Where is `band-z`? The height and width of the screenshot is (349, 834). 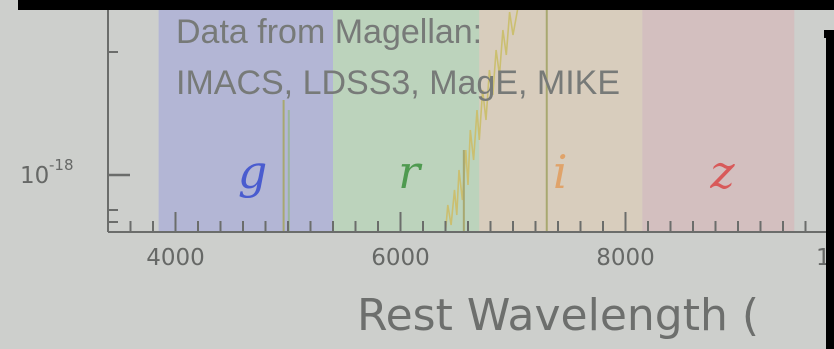 band-z is located at coordinates (718, 121).